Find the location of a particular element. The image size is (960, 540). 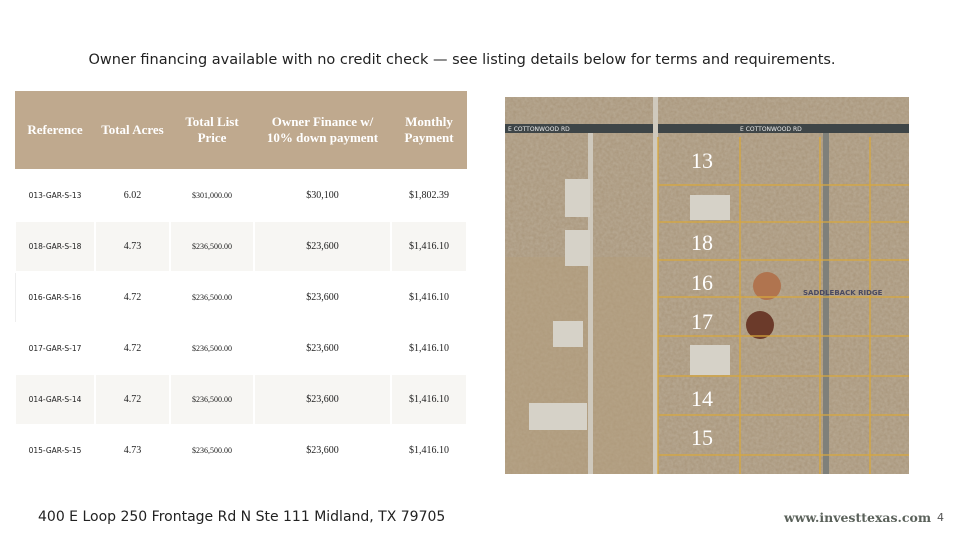

cell-reference: 017-GAR-S-17 is located at coordinates (55, 348).